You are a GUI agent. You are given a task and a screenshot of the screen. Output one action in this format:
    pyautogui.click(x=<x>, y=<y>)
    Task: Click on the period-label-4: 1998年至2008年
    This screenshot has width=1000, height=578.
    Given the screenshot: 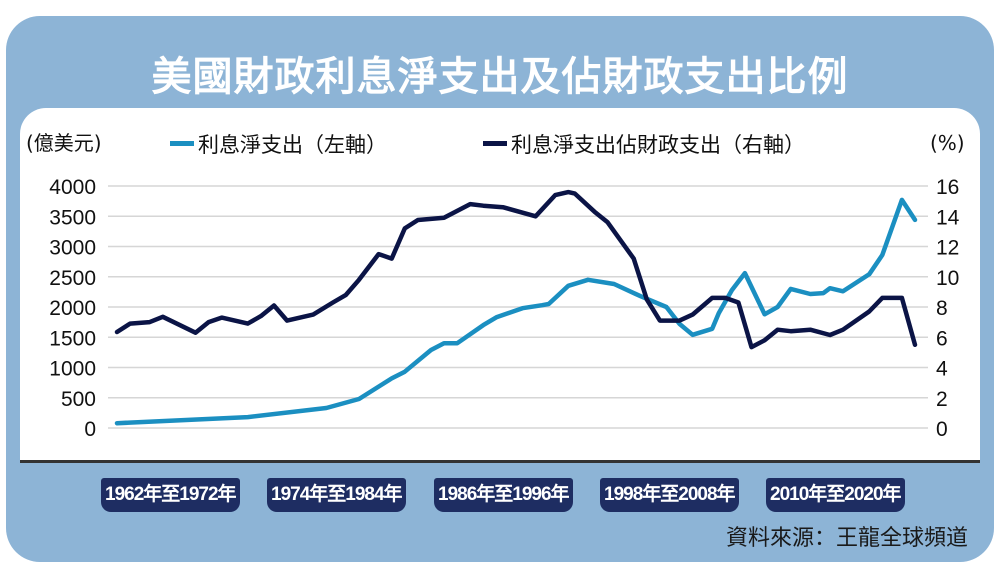 What is the action you would take?
    pyautogui.click(x=669, y=495)
    